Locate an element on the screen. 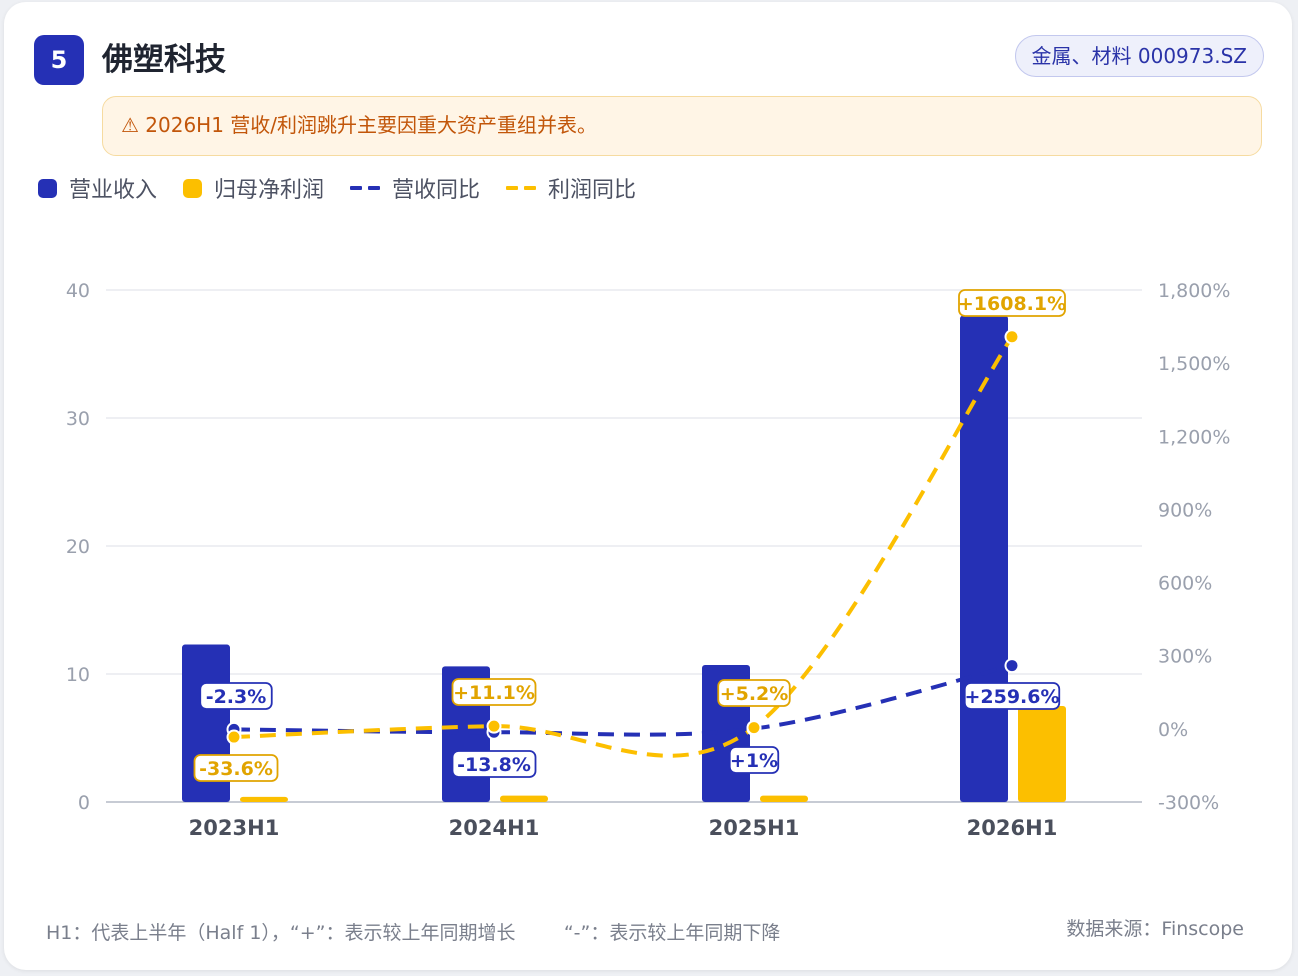 The image size is (1298, 976). company-title: 佛塑科技 is located at coordinates (164, 60).